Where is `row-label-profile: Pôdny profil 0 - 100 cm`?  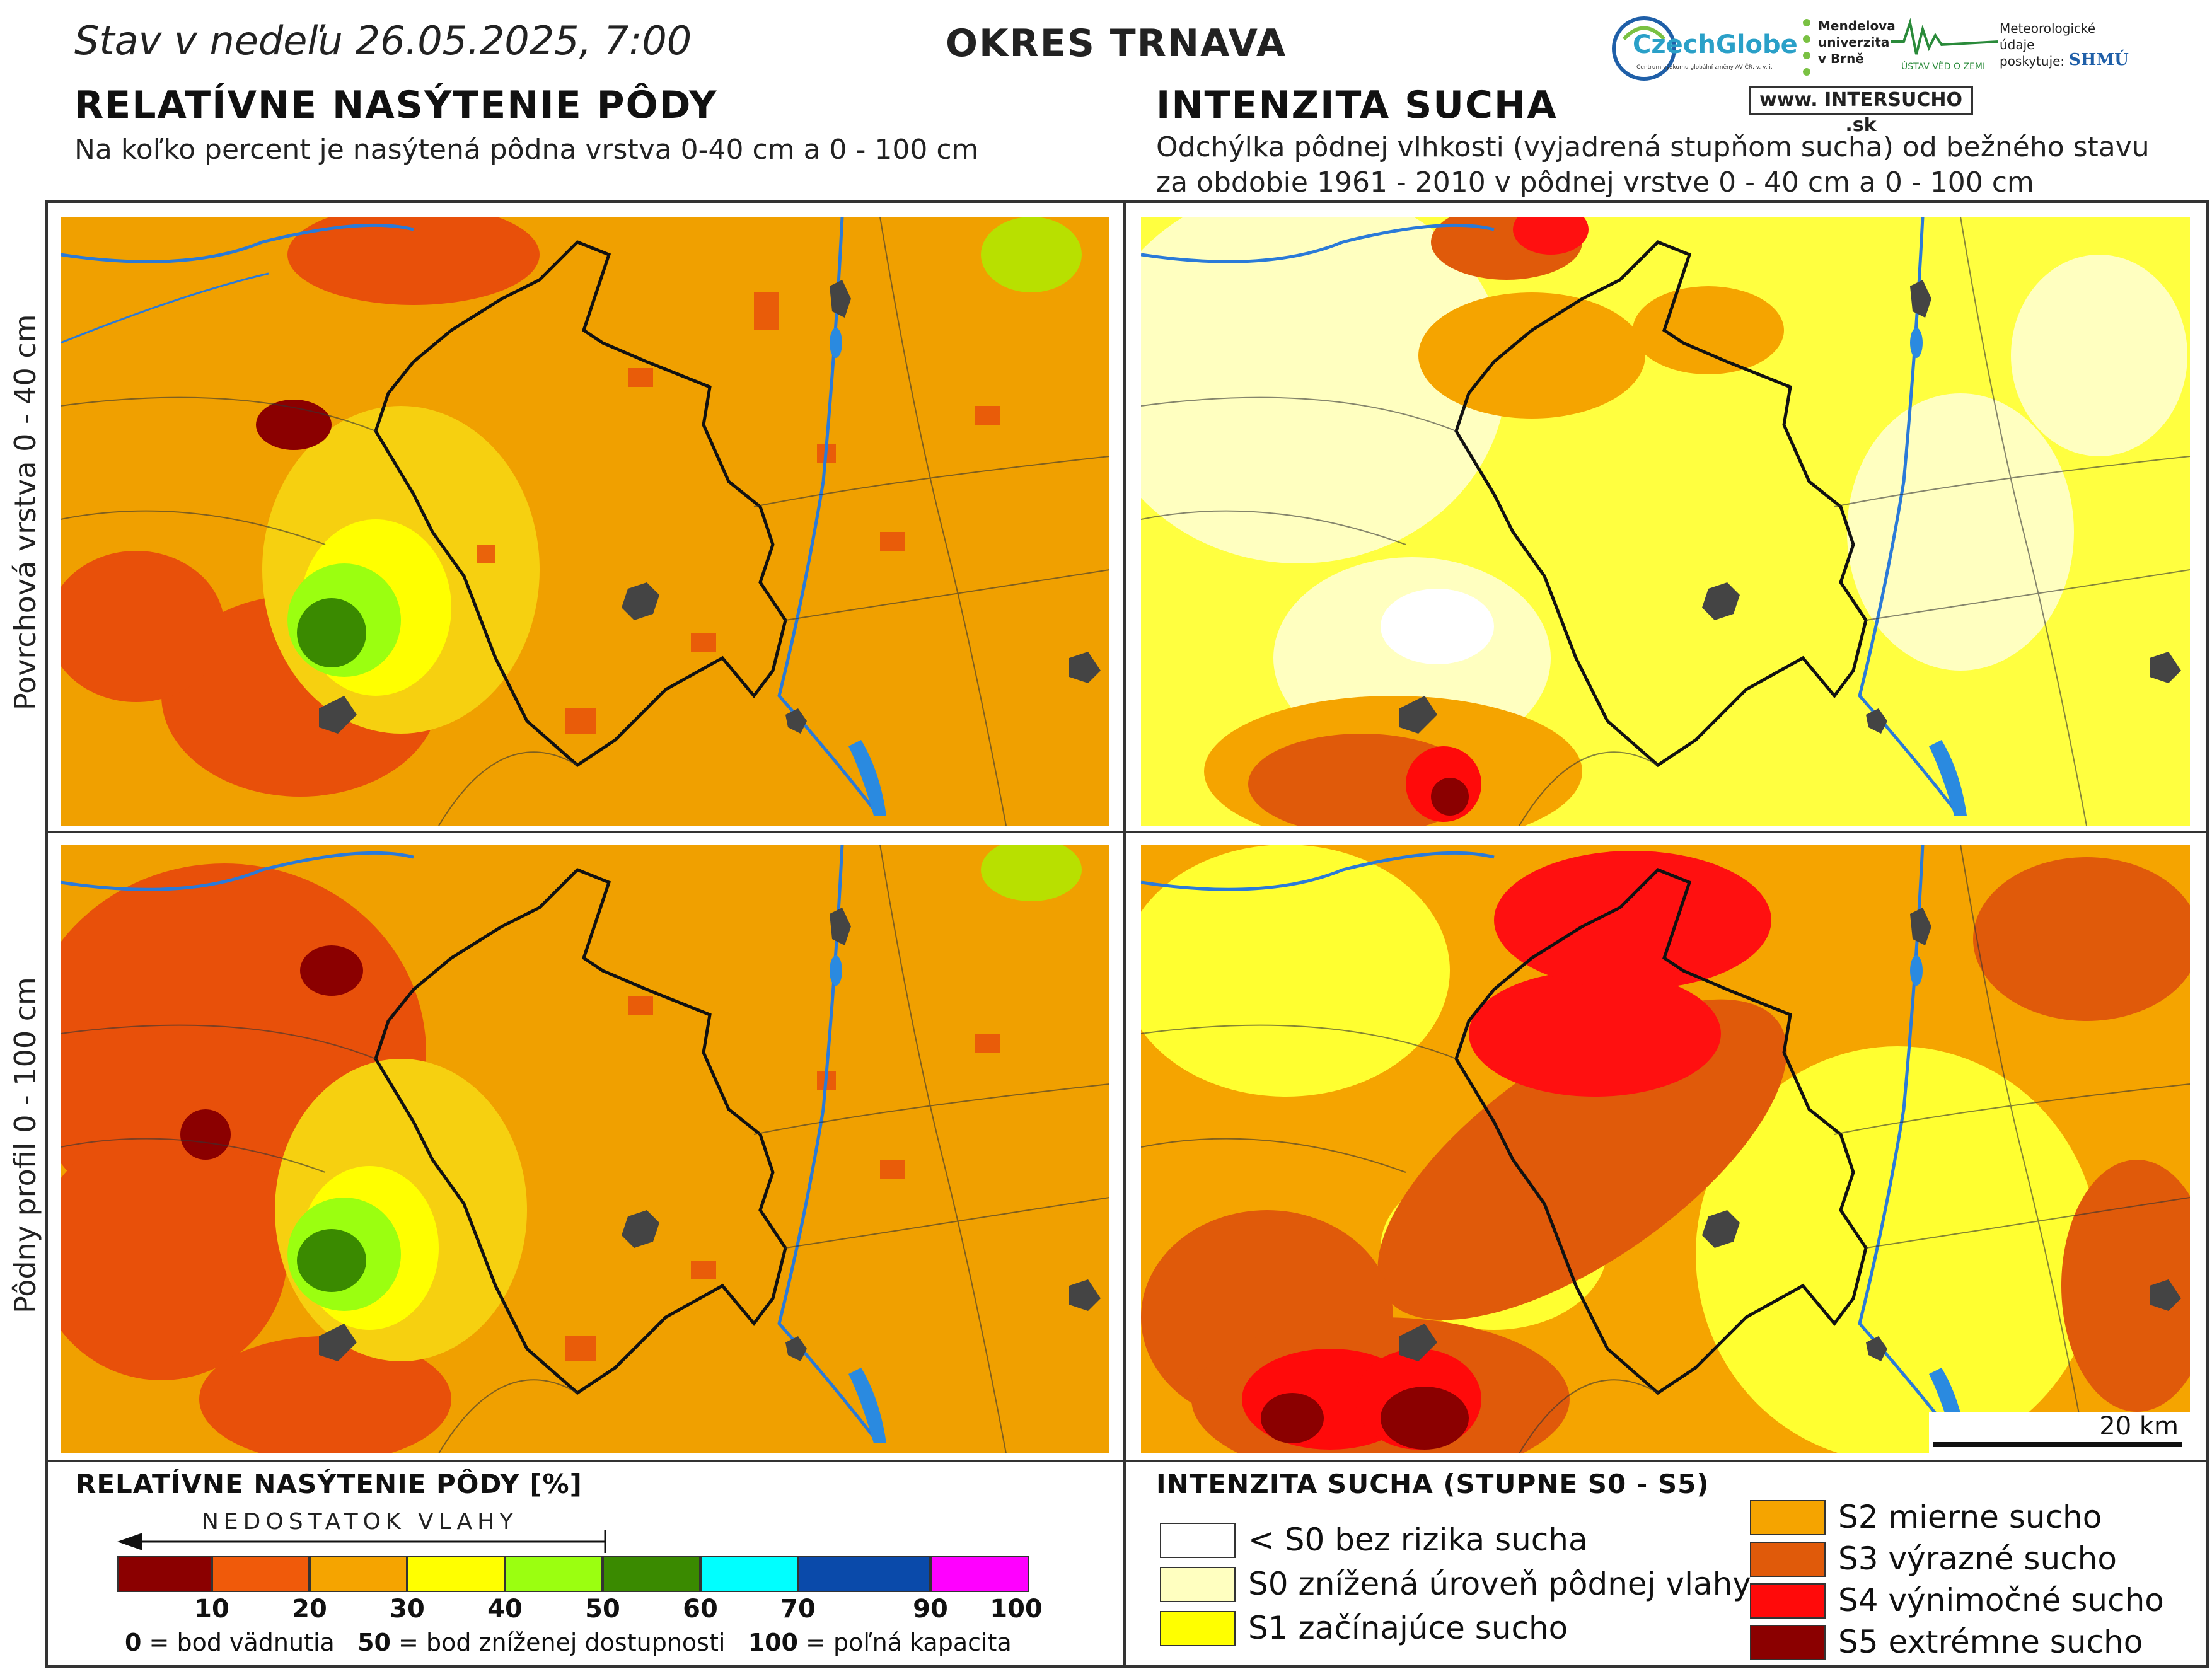 row-label-profile: Pôdny profil 0 - 100 cm is located at coordinates (25, 1145).